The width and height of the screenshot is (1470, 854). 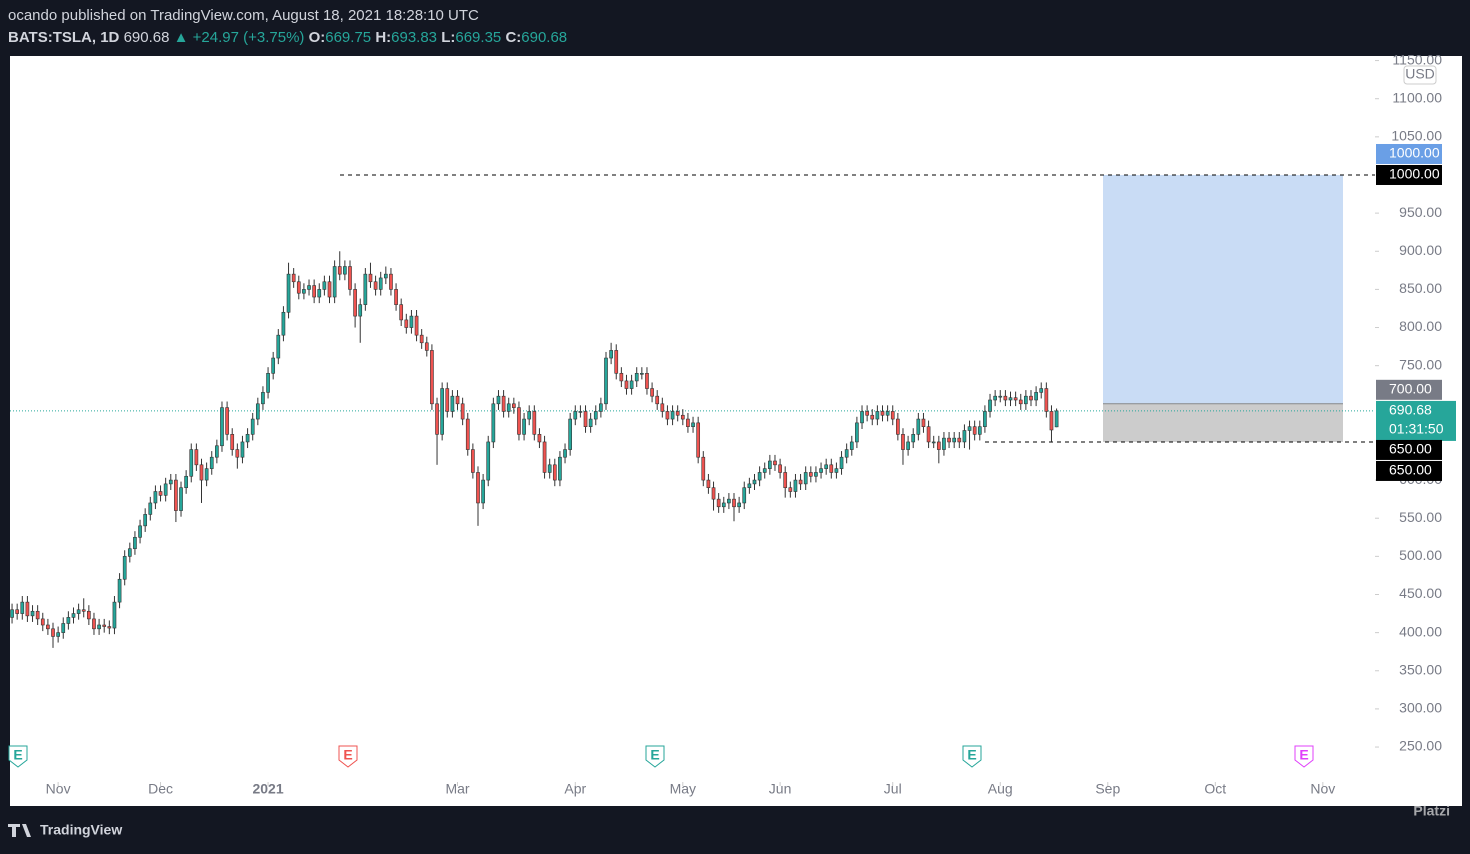 What do you see at coordinates (1416, 429) in the screenshot?
I see `countdown: 01:31:50` at bounding box center [1416, 429].